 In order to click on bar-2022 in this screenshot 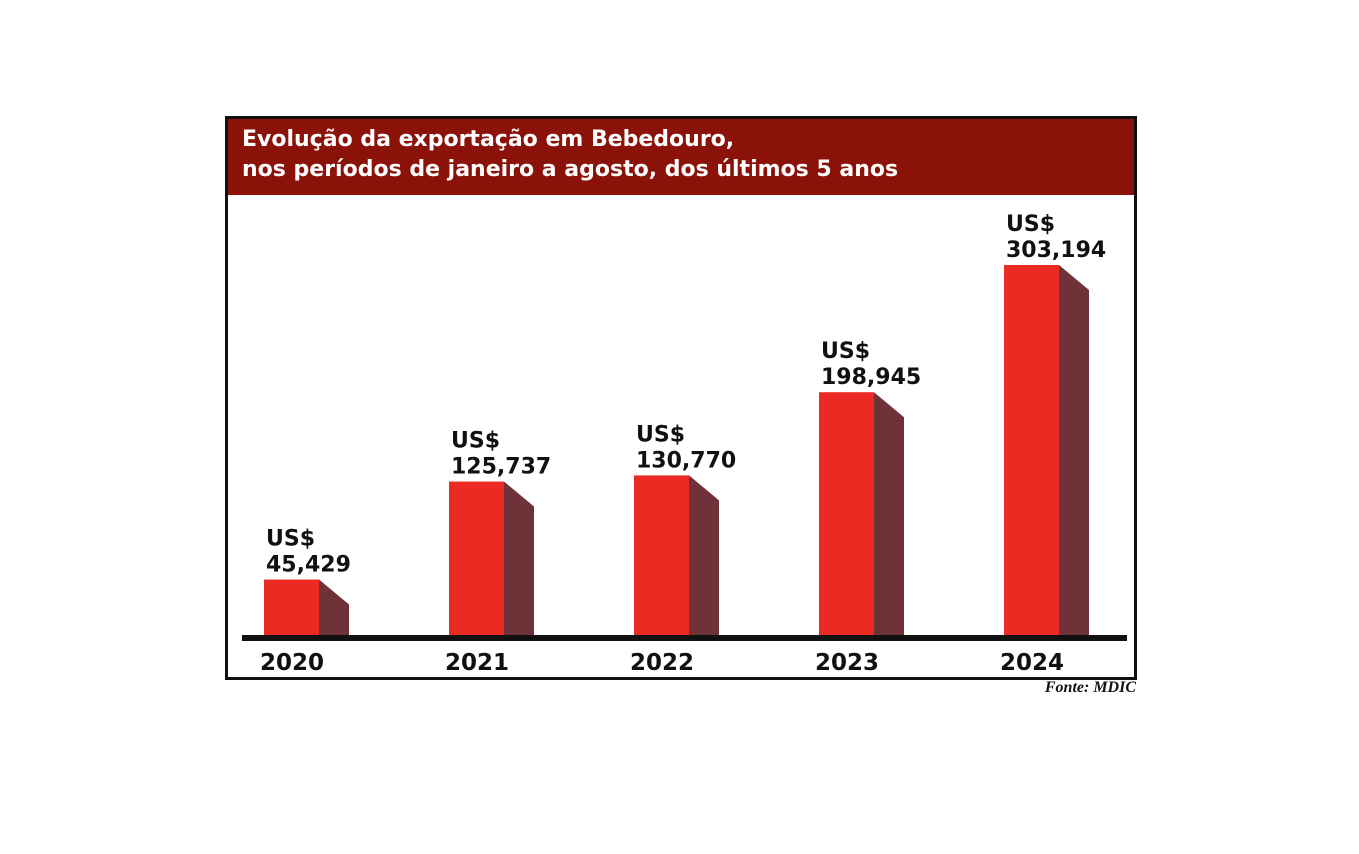, I will do `click(676, 555)`.